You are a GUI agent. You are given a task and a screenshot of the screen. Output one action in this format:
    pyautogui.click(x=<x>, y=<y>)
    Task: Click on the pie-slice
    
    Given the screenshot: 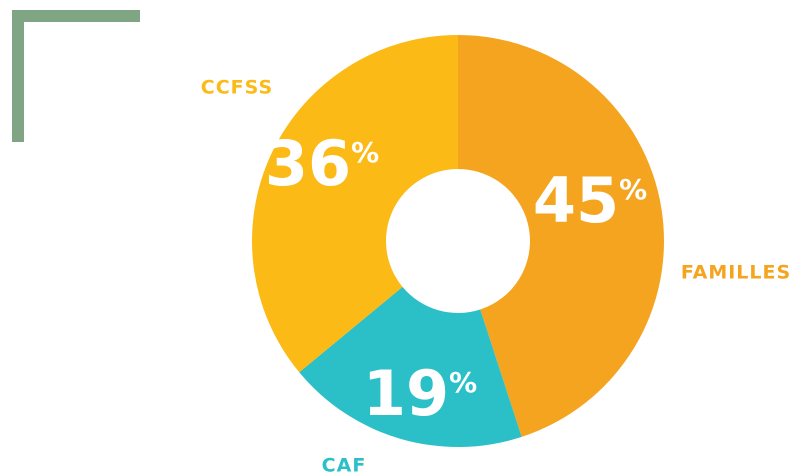 What is the action you would take?
    pyautogui.click(x=410, y=367)
    